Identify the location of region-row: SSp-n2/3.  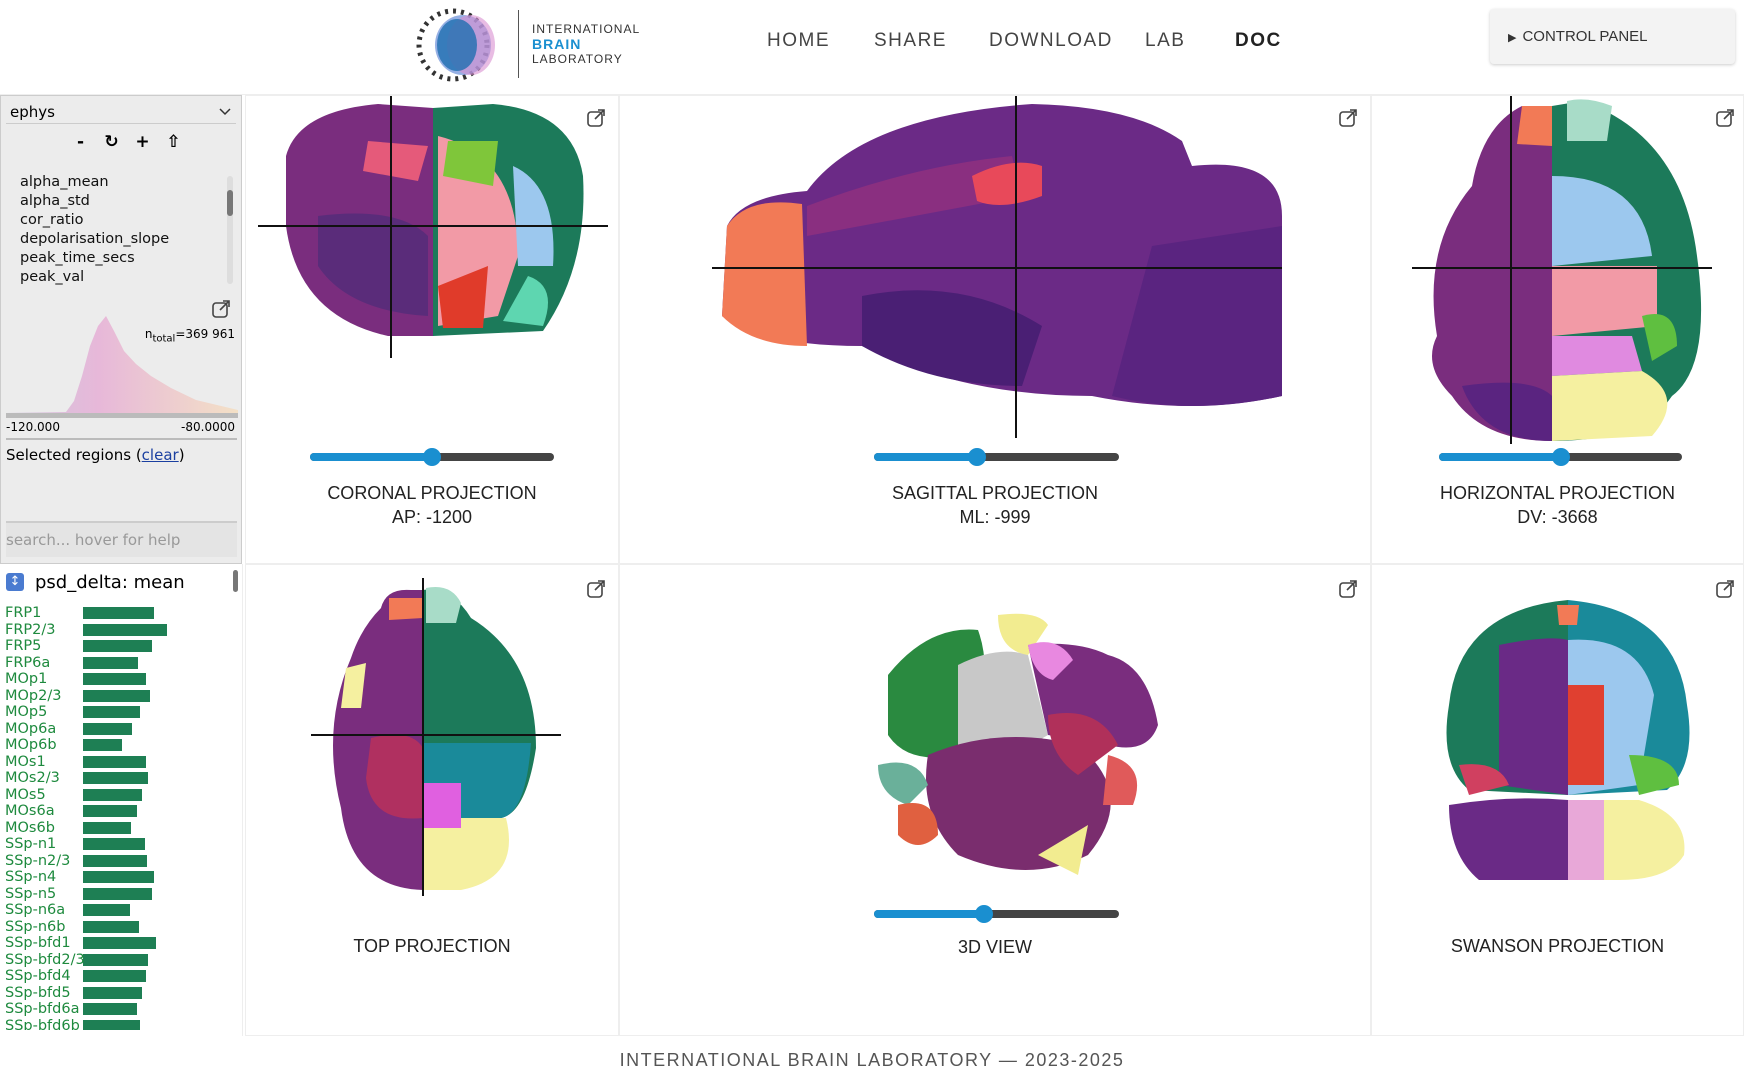
(117, 861).